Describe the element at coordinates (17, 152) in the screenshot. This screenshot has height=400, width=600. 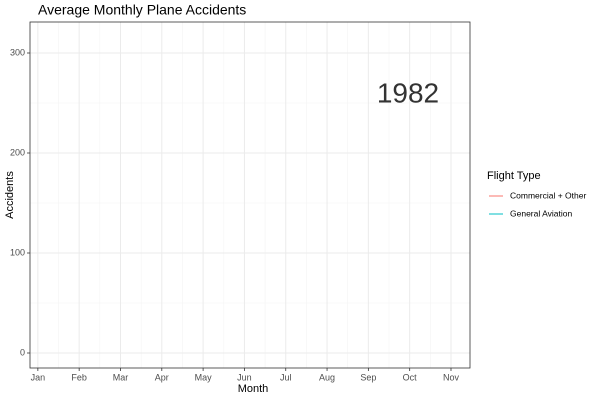
I see `y-tick-label: 200` at that location.